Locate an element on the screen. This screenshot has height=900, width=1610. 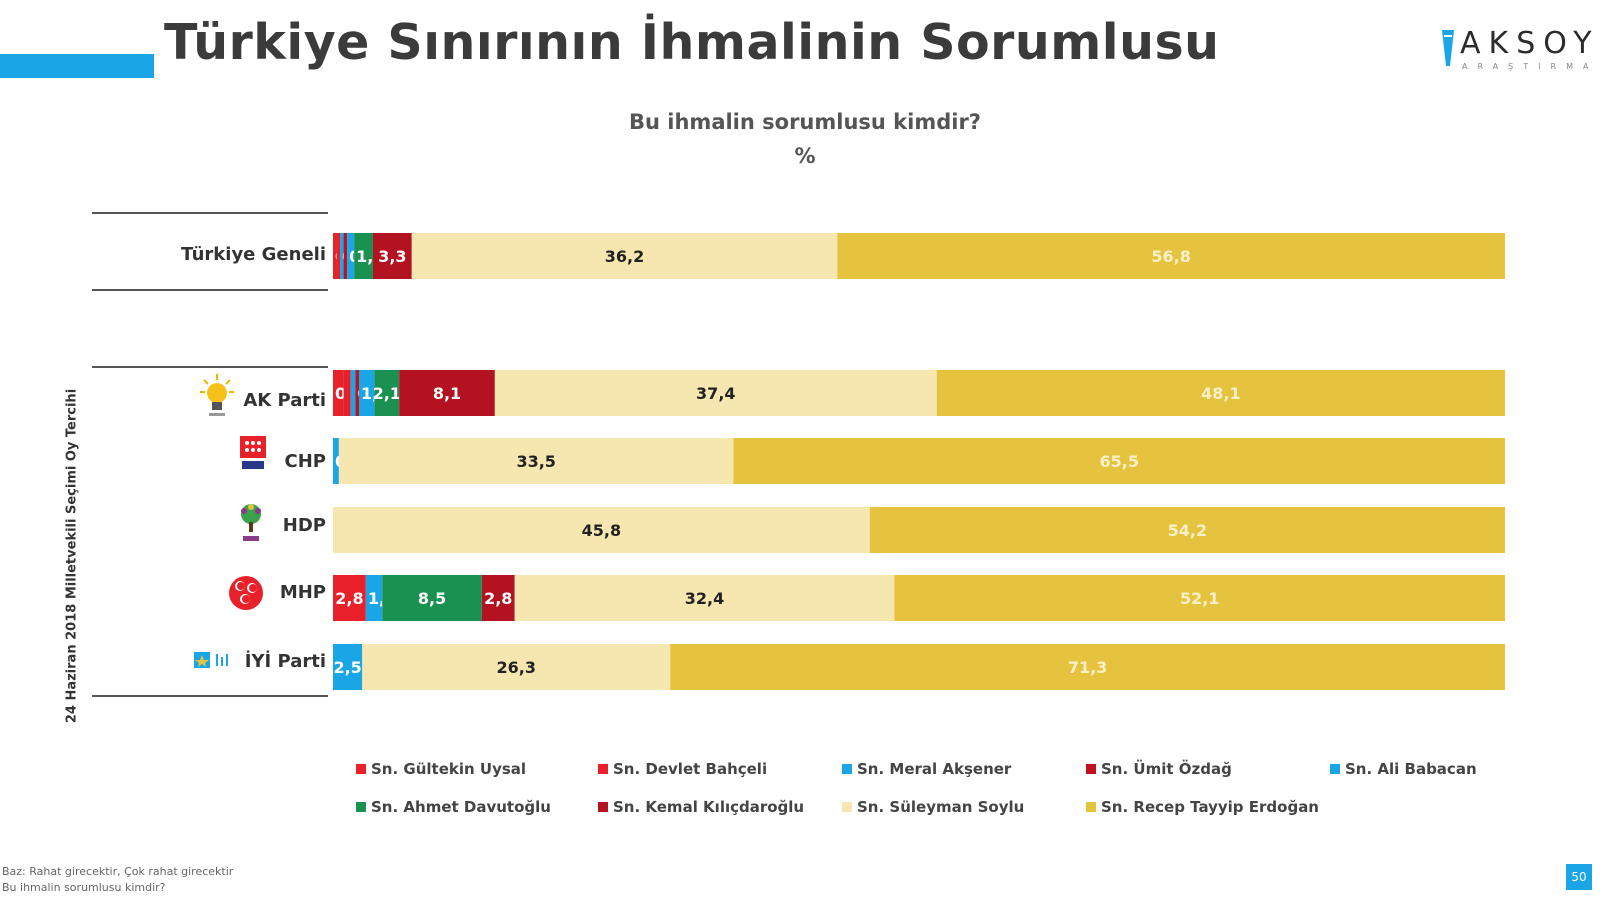
data-label: 37,4 is located at coordinates (715, 393).